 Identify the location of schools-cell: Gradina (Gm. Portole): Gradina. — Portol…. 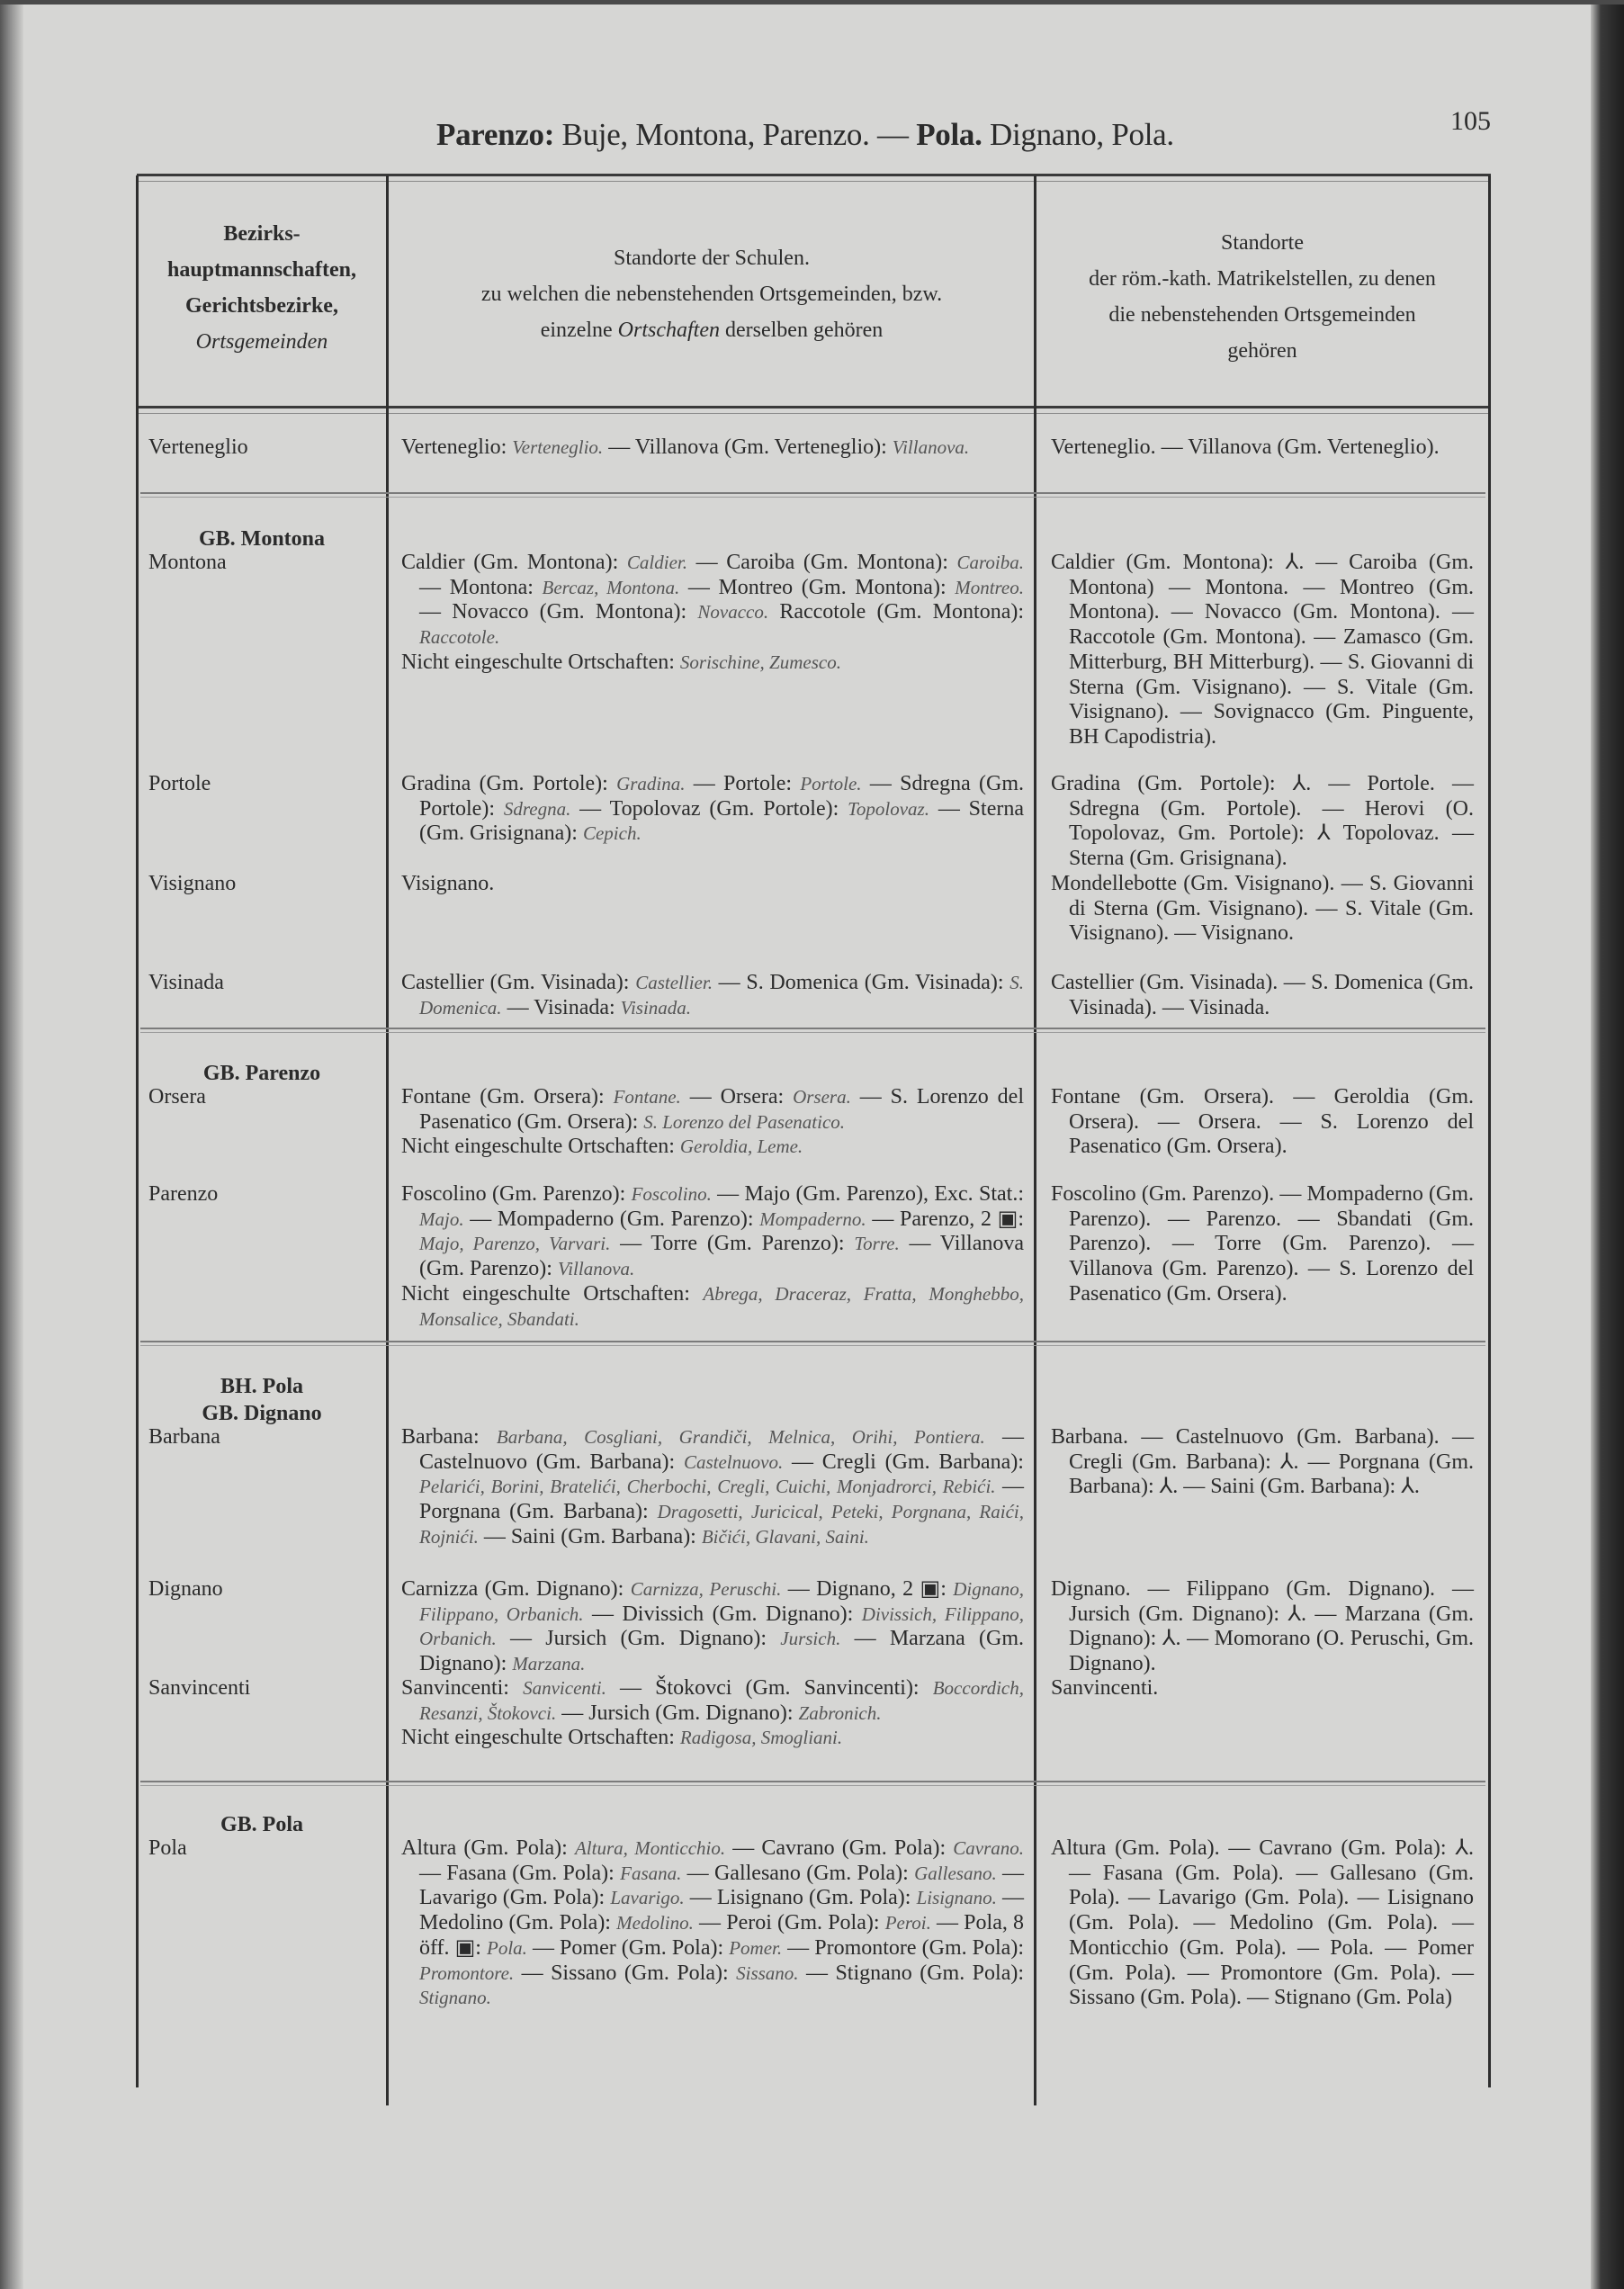
(712, 809).